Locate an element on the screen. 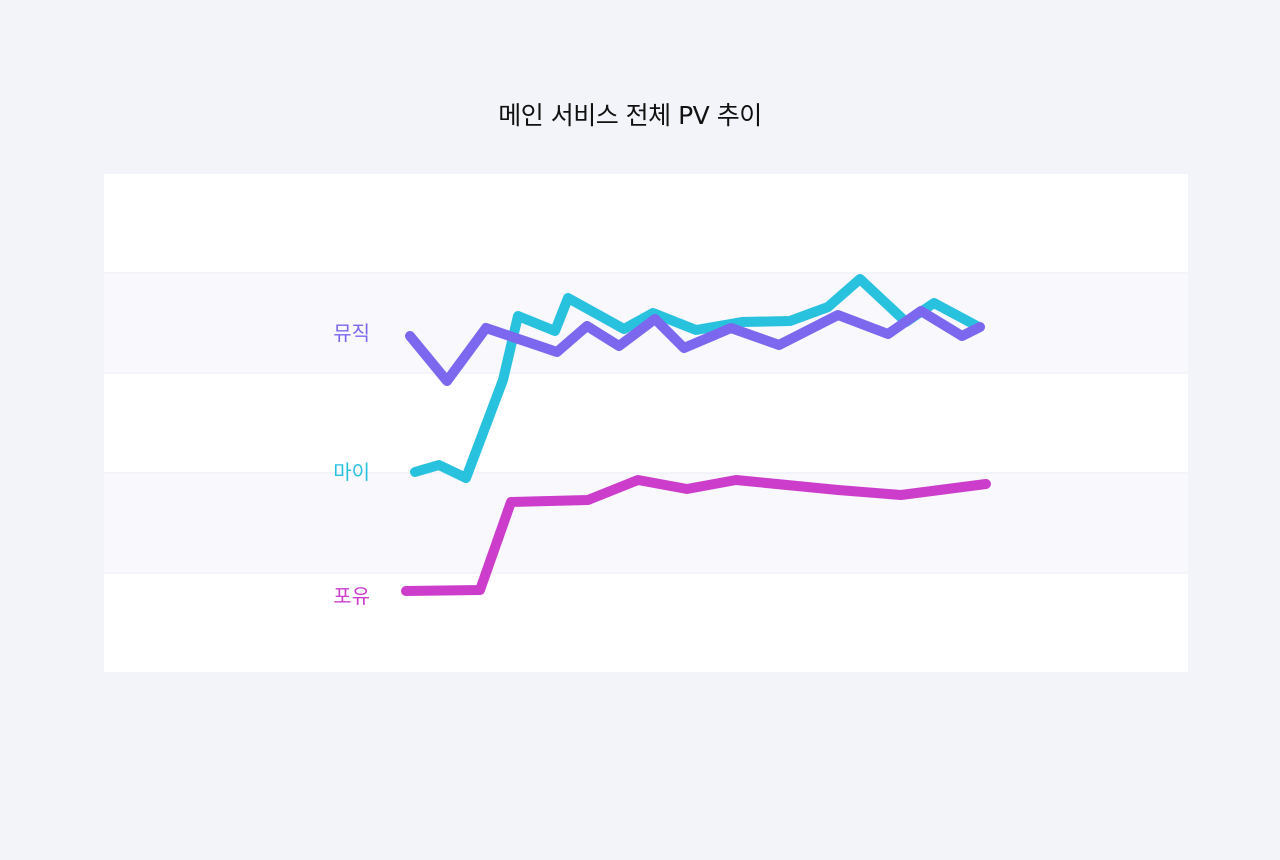 The image size is (1280, 860). line-series-my is located at coordinates (696, 378).